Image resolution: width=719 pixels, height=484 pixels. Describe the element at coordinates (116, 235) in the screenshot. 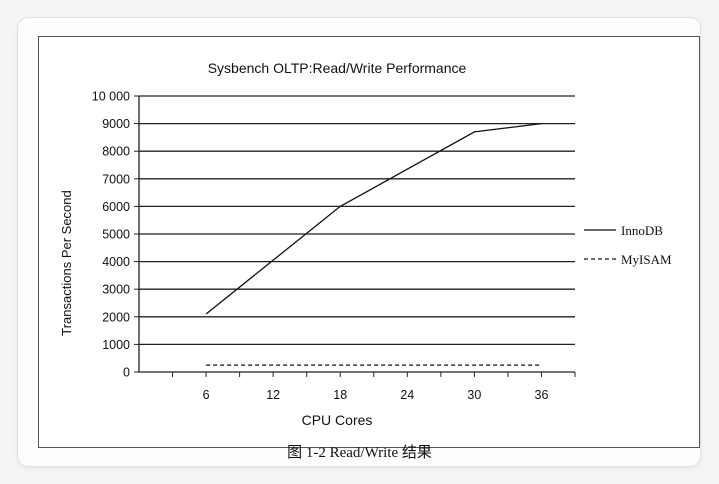

I see `y-tick-label: 5000` at that location.